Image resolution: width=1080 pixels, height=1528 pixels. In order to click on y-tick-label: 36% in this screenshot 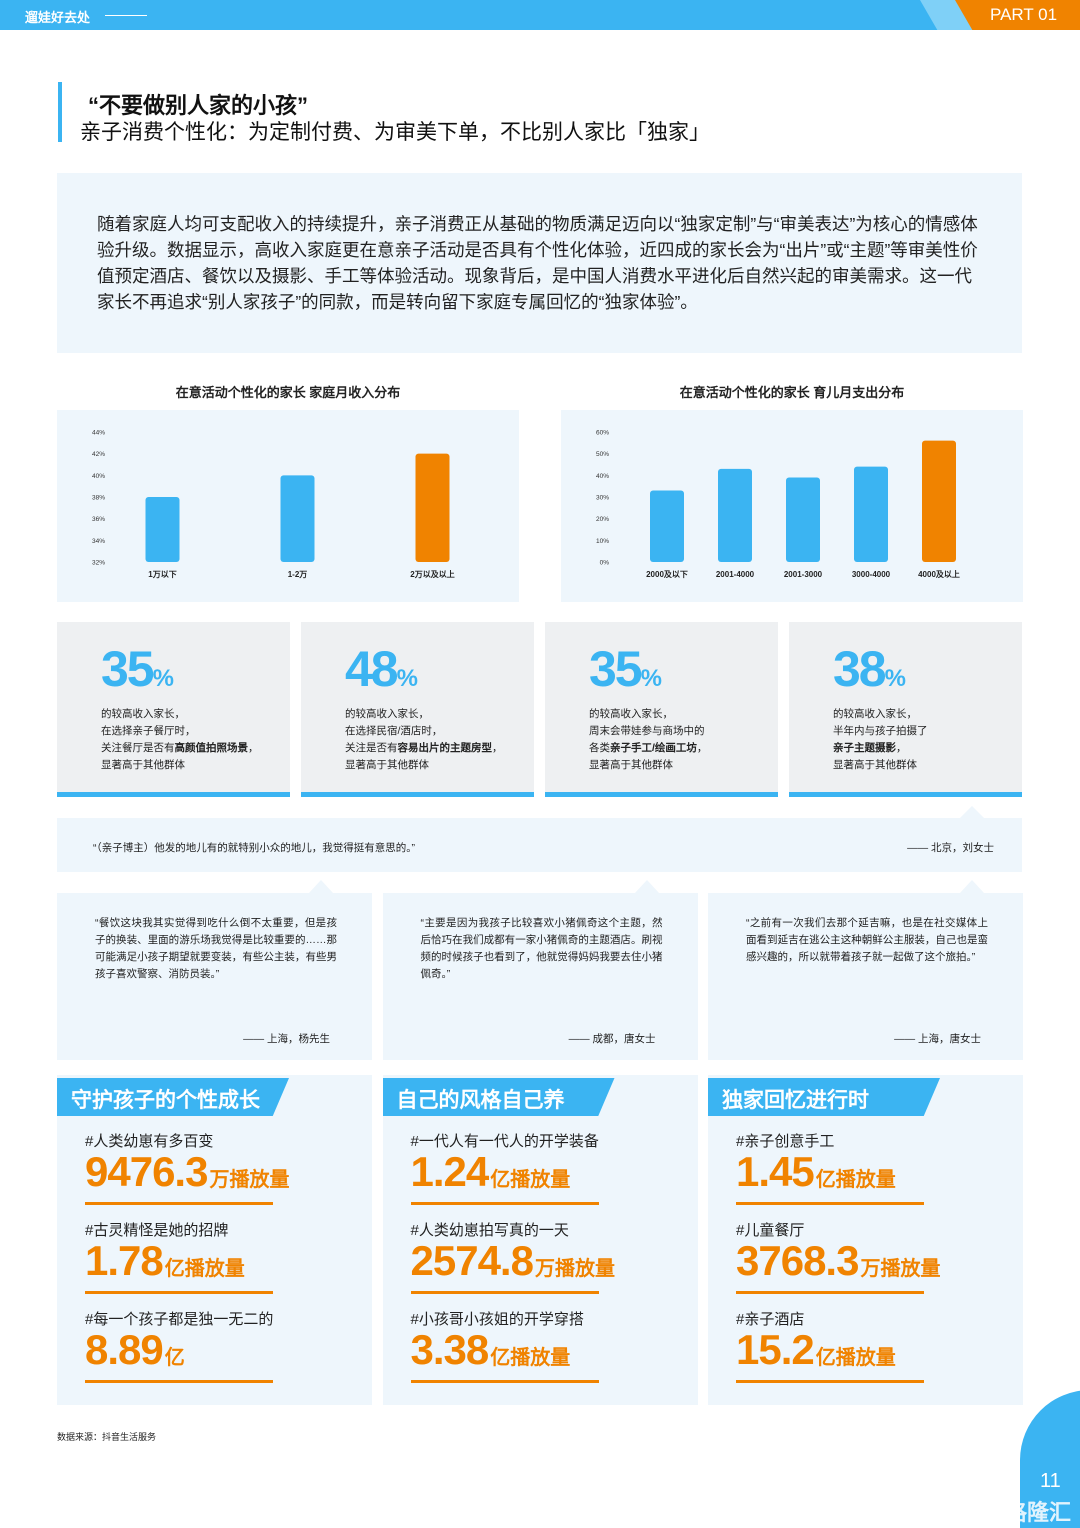, I will do `click(98, 519)`.